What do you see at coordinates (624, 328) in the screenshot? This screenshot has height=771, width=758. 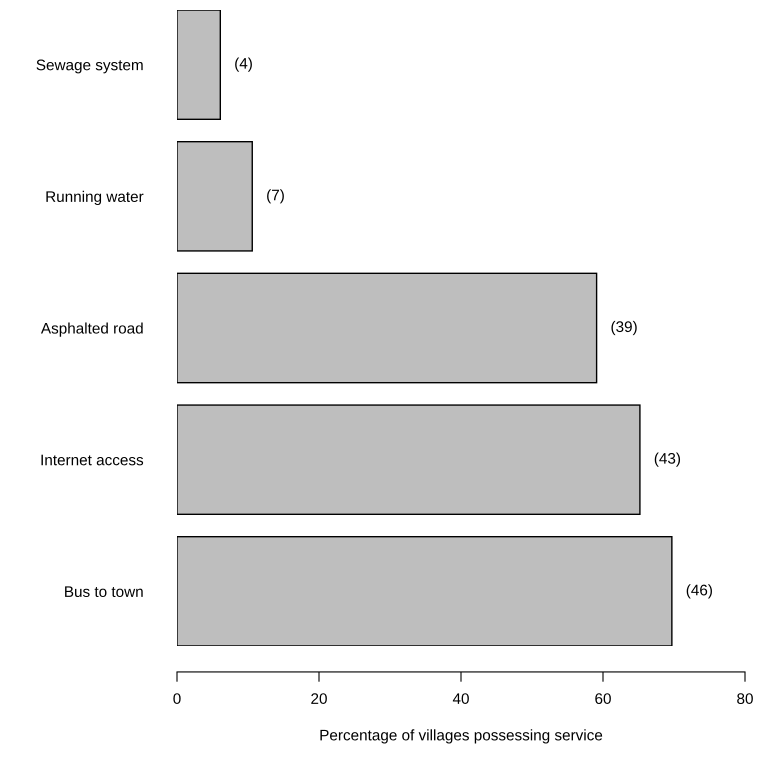 I see `annotation: (39)` at bounding box center [624, 328].